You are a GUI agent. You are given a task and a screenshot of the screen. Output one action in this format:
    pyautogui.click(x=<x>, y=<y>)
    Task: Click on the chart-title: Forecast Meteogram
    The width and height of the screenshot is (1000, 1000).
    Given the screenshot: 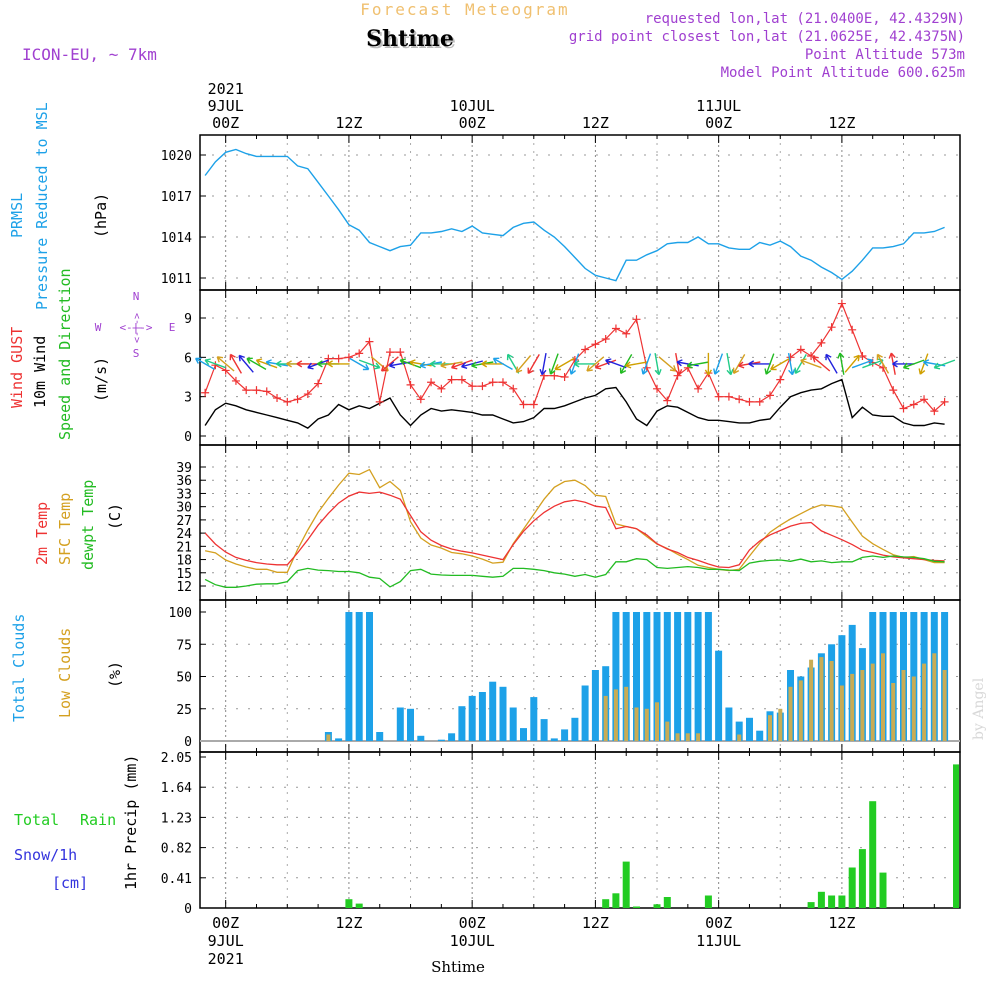 What is the action you would take?
    pyautogui.click(x=464, y=9)
    